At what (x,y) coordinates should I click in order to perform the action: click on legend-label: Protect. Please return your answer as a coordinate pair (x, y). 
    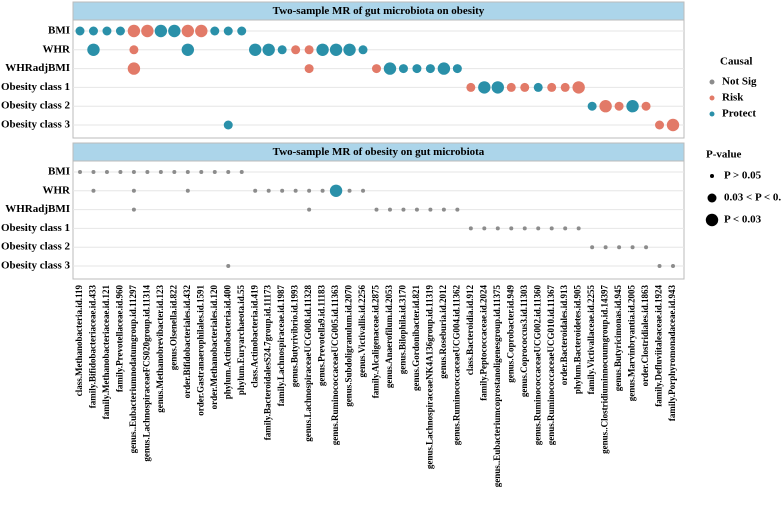
    Looking at the image, I should click on (739, 114).